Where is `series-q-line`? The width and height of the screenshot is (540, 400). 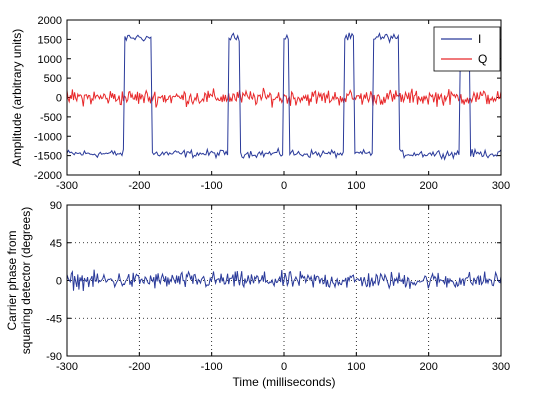 series-q-line is located at coordinates (284, 97).